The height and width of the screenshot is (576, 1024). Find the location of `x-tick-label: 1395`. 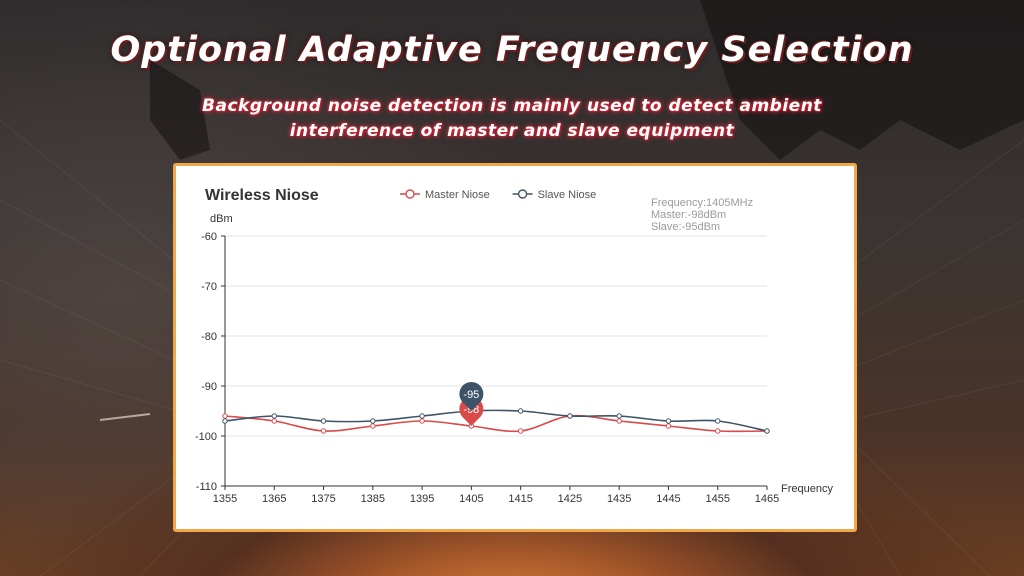

x-tick-label: 1395 is located at coordinates (422, 499).